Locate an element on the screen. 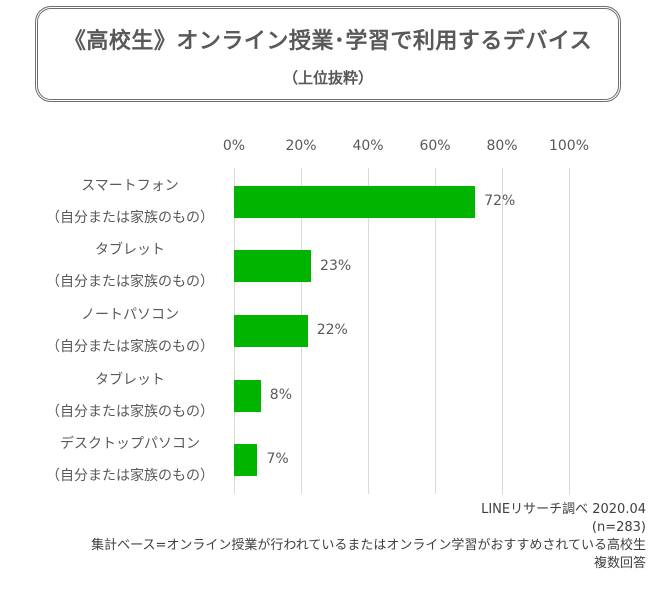 This screenshot has height=593, width=659. x-tick-80: 80% is located at coordinates (502, 146).